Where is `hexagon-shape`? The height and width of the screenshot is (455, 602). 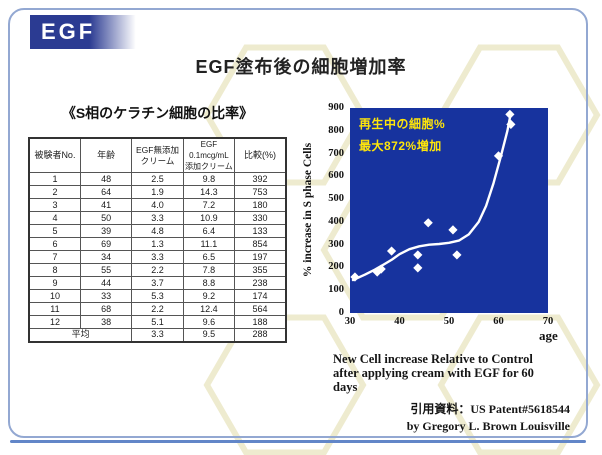 hexagon-shape is located at coordinates (519, 384).